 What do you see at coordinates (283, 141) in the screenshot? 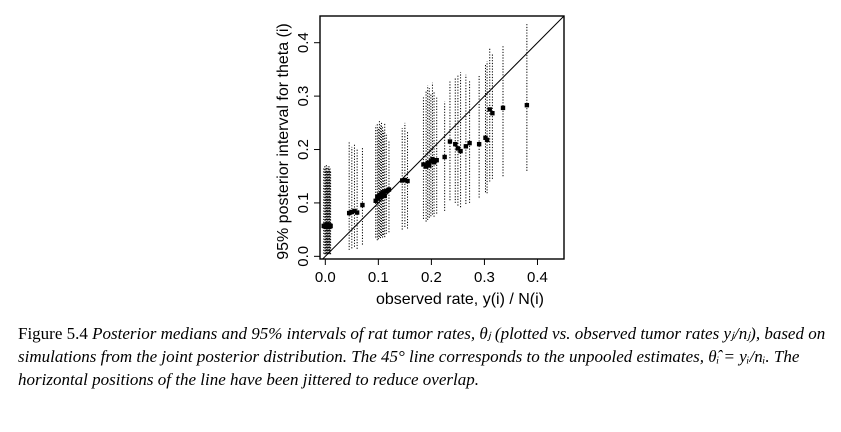
I see `y-axis-title: 95% posterior interval for theta (i)` at bounding box center [283, 141].